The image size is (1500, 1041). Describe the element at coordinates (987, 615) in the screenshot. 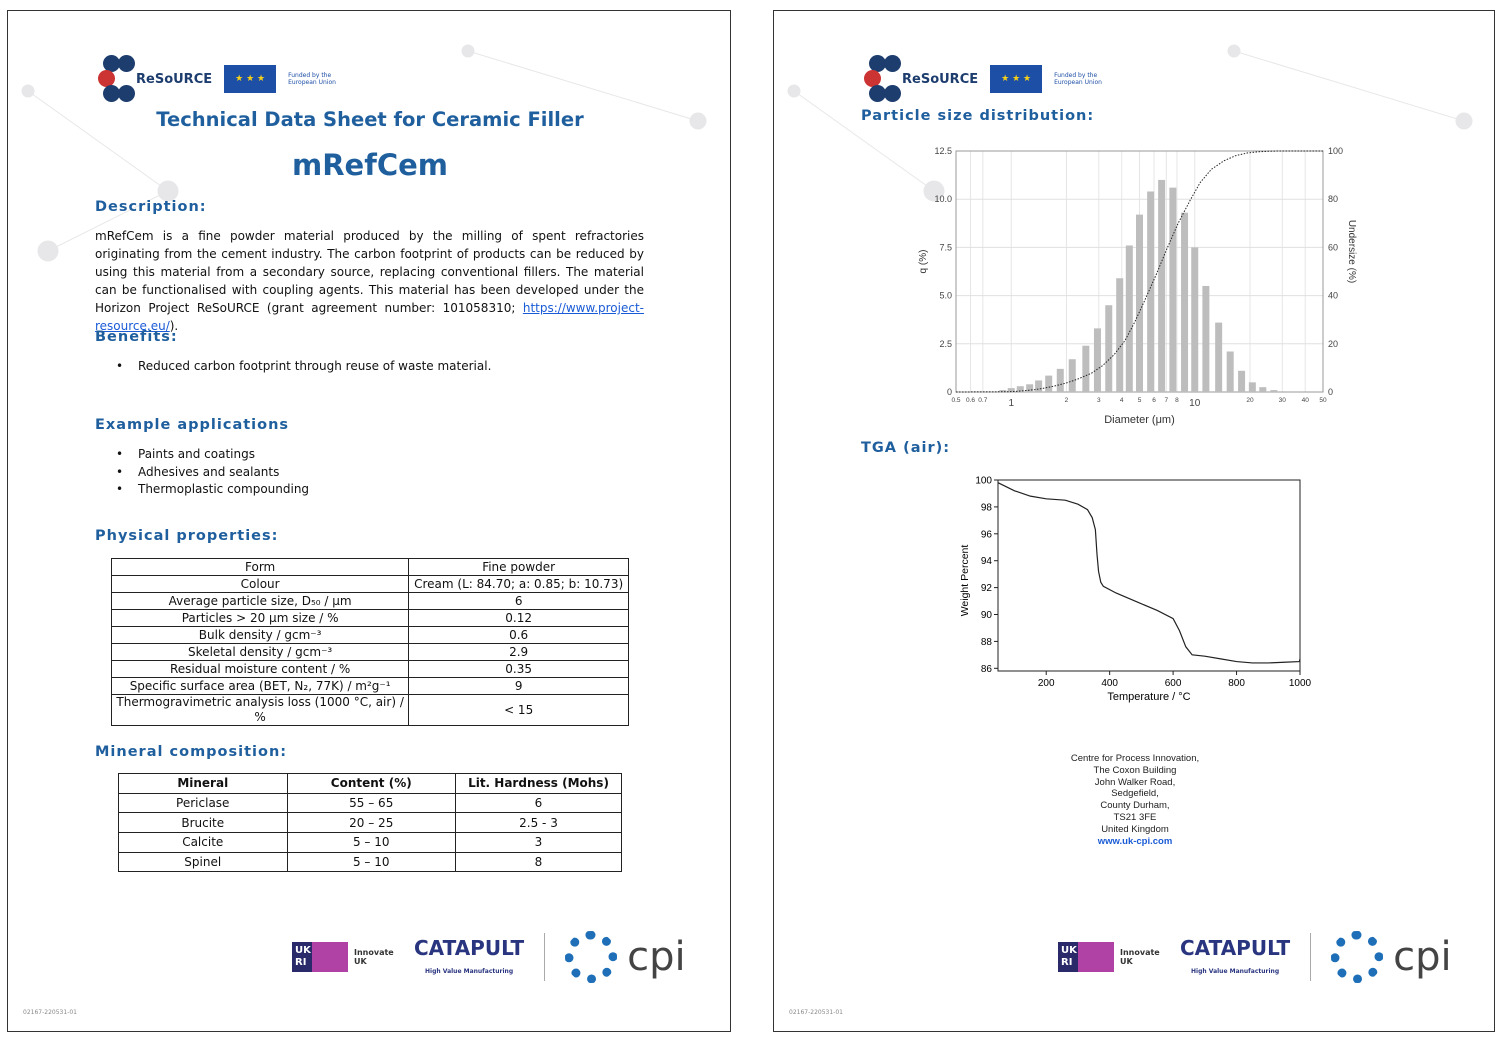

I see `y-tick-label: 90` at that location.